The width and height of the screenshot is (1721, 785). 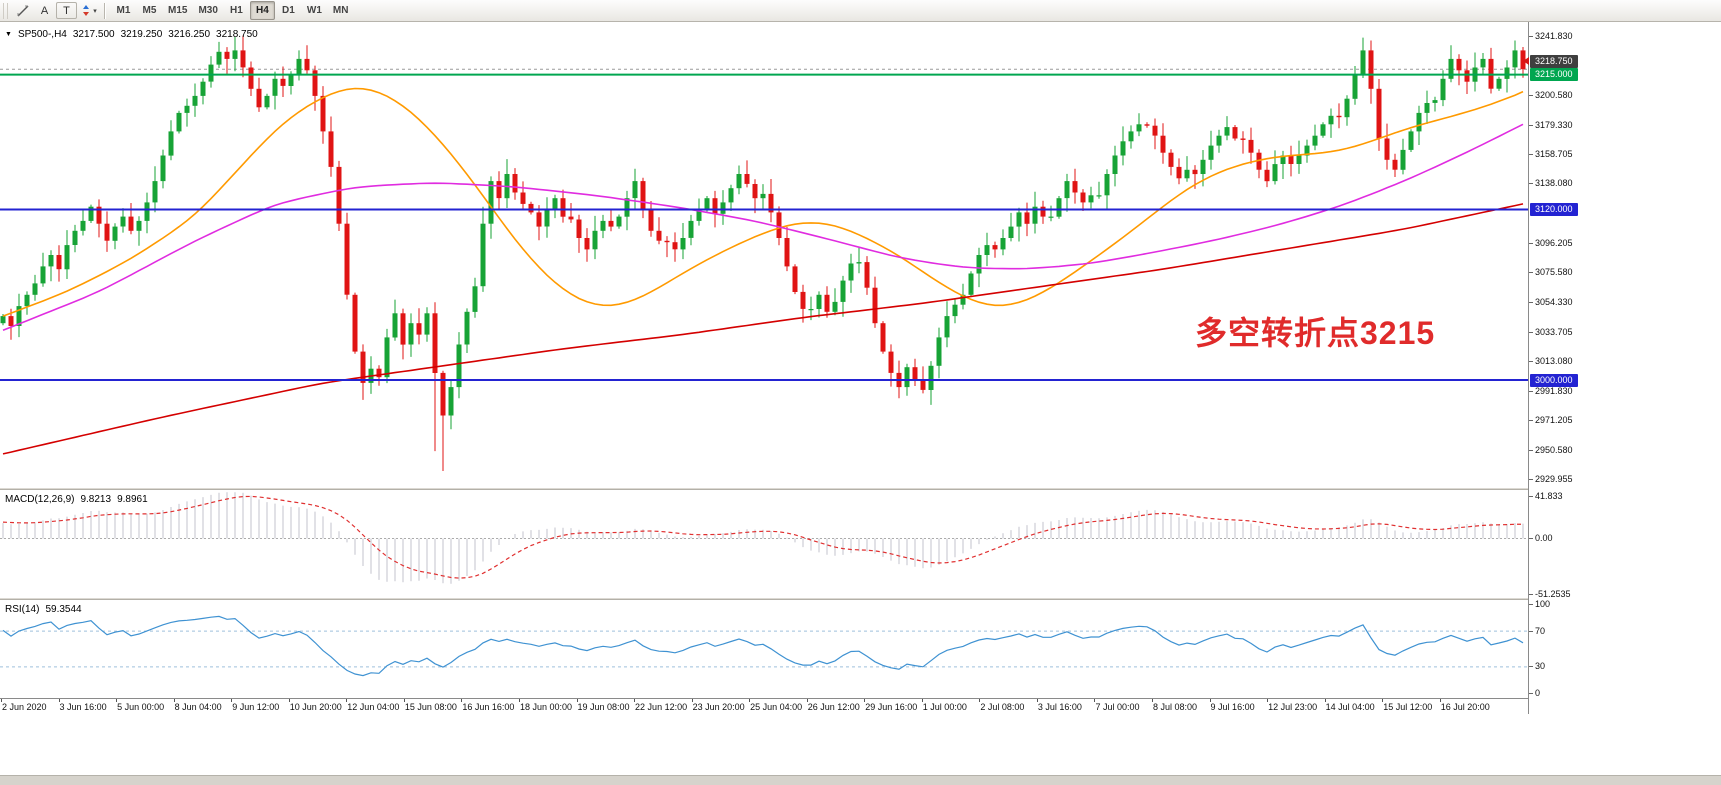 What do you see at coordinates (1554, 449) in the screenshot?
I see `price-axis-label: 2950.580` at bounding box center [1554, 449].